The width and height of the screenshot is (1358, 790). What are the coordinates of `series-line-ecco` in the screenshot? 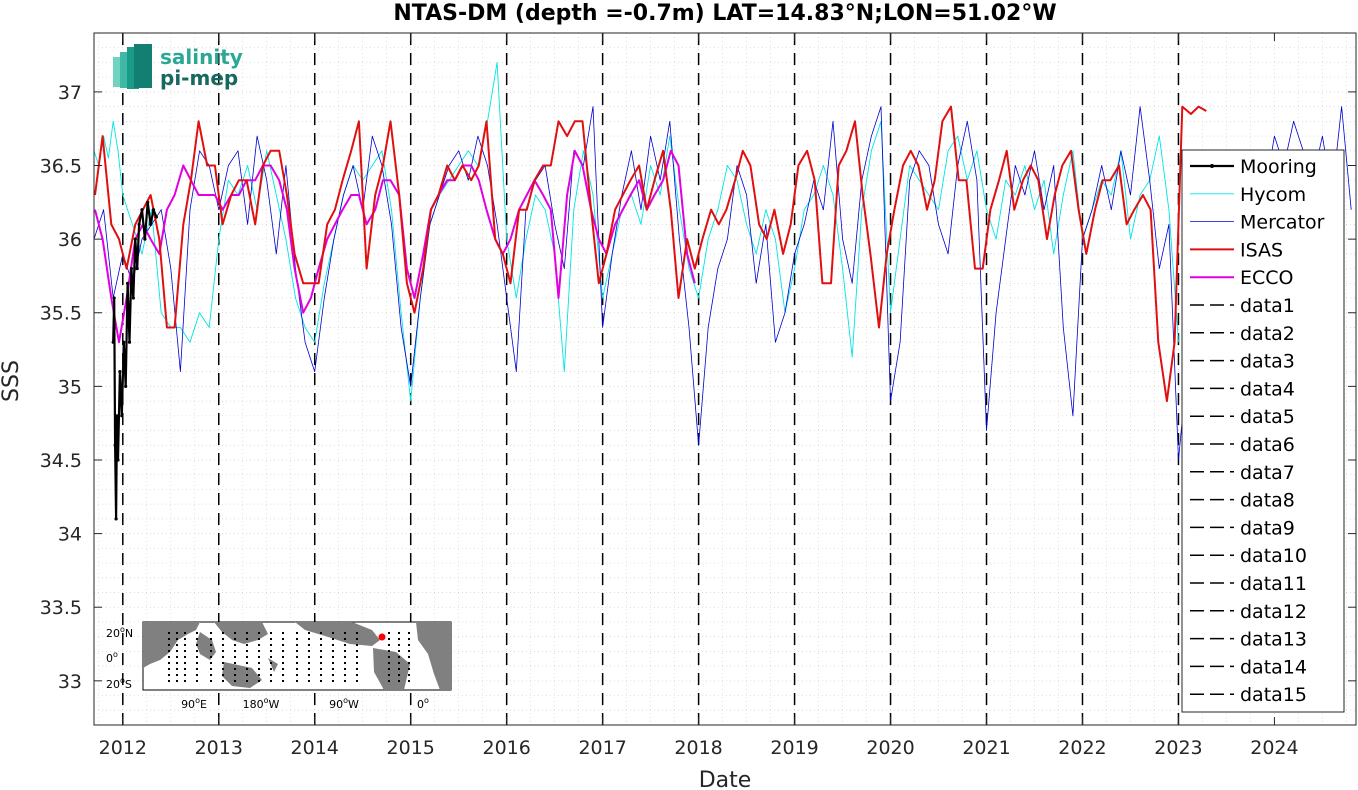 It's located at (395, 246).